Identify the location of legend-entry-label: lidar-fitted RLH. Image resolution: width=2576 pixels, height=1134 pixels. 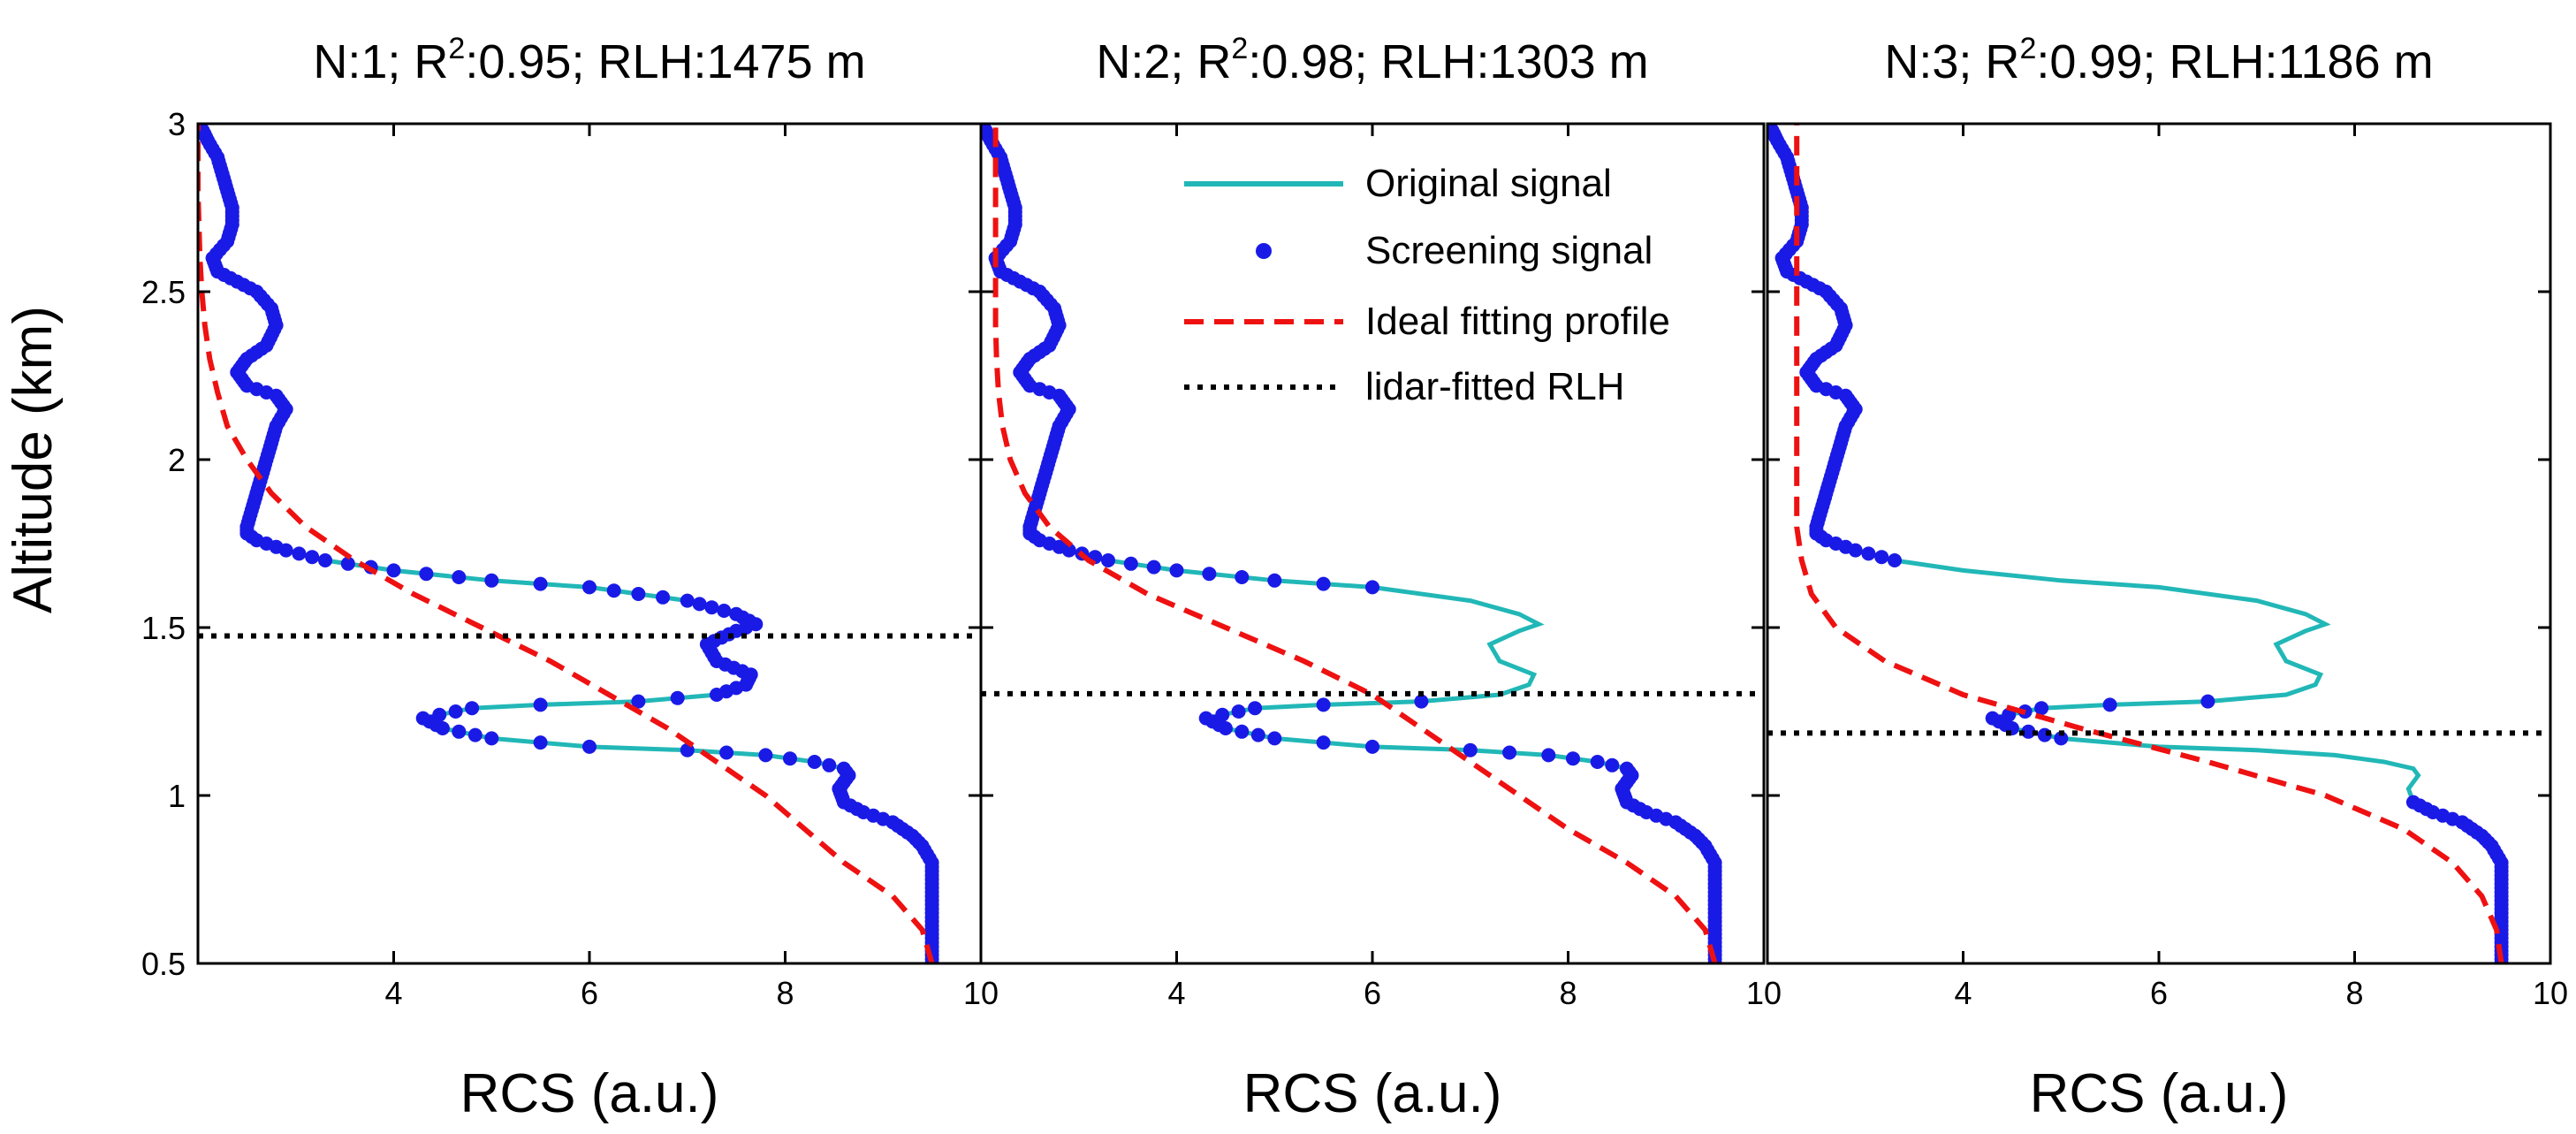
(1494, 387).